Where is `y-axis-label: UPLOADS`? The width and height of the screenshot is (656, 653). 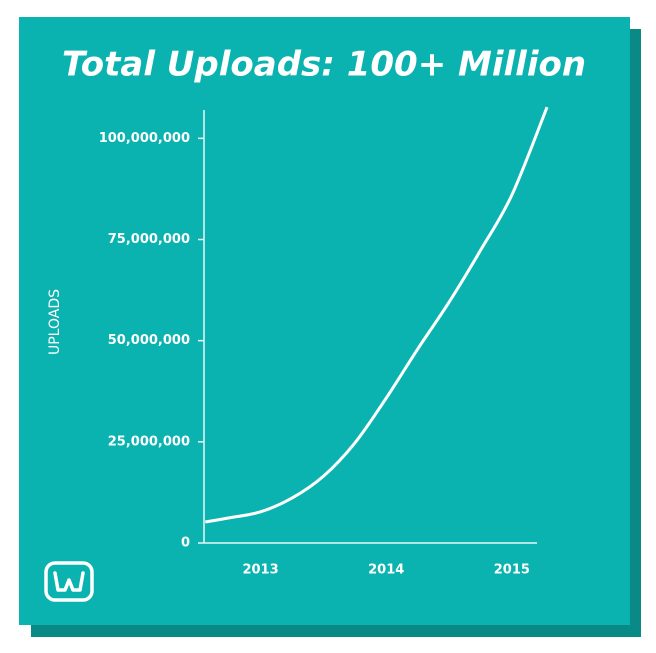
y-axis-label: UPLOADS is located at coordinates (55, 322).